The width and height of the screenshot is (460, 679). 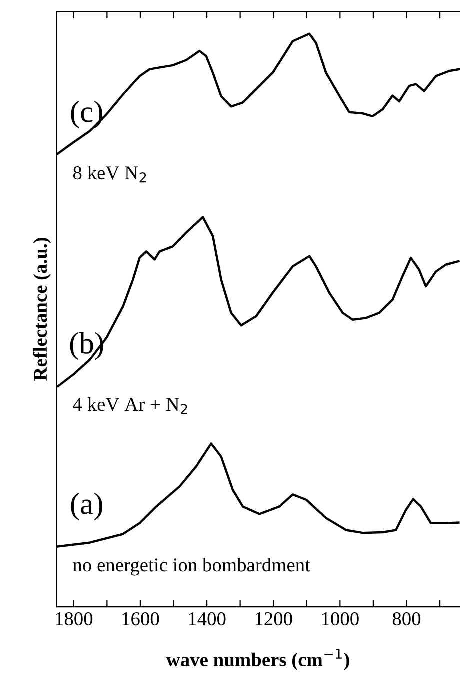 What do you see at coordinates (340, 619) in the screenshot?
I see `x-tick-label: 1000` at bounding box center [340, 619].